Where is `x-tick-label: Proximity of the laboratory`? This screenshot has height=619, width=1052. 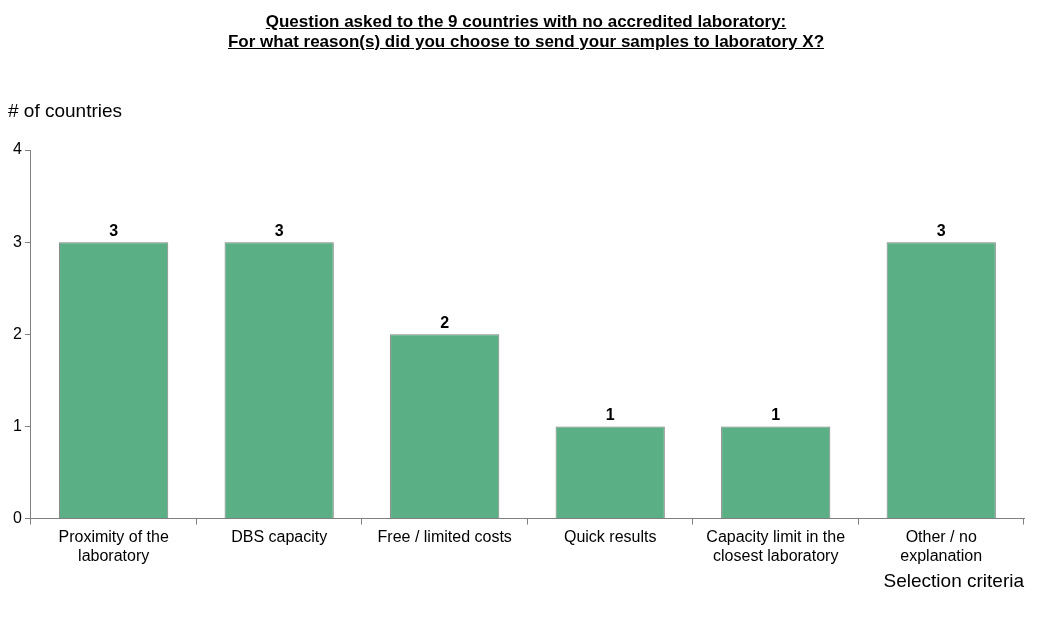 x-tick-label: Proximity of the laboratory is located at coordinates (113, 545).